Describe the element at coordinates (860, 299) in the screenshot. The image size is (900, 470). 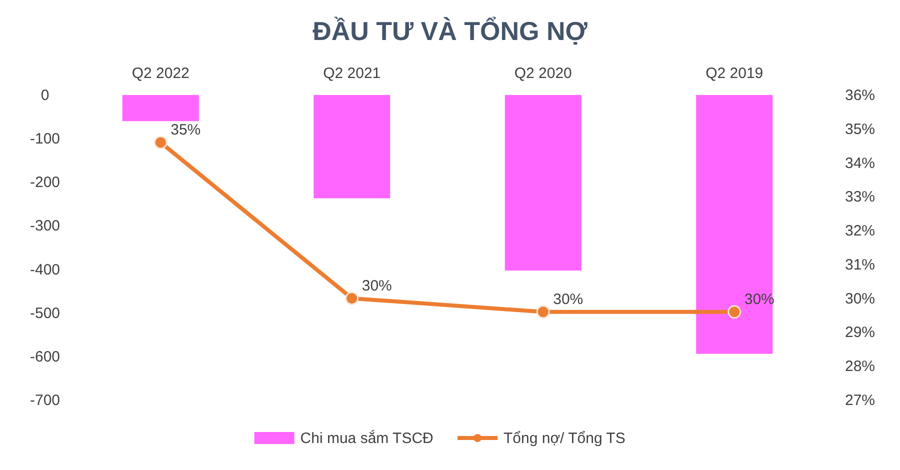
I see `y2-tick-label: 30%` at that location.